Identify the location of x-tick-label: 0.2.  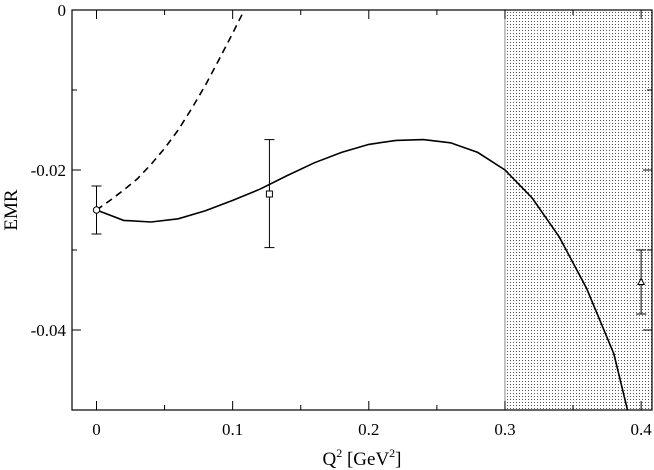
(368, 429).